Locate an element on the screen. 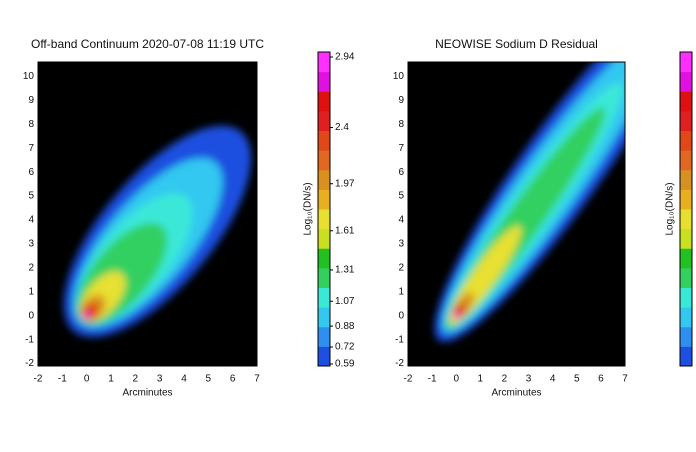 The width and height of the screenshot is (696, 452). chart-title: NEOWISE Sodium D Residual is located at coordinates (516, 44).